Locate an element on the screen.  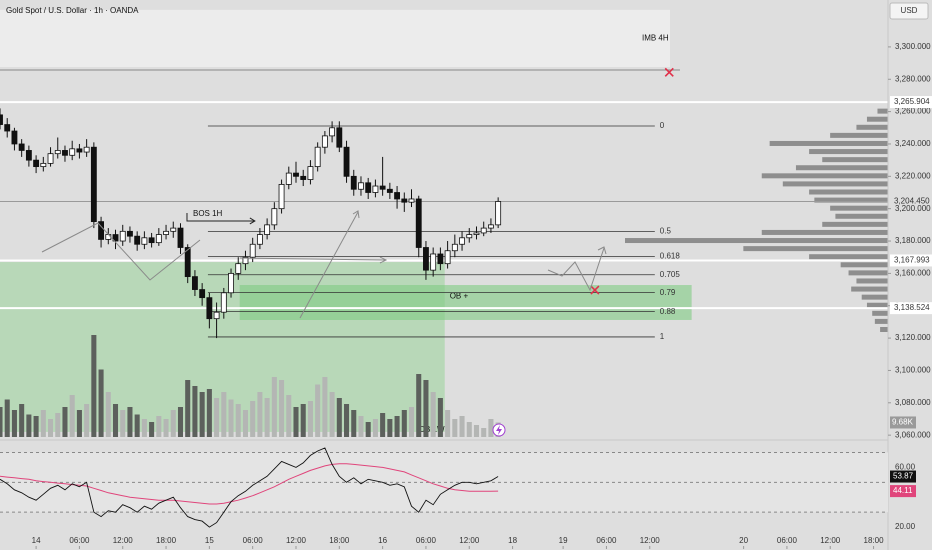
rsi-ma-box is located at coordinates (903, 491).